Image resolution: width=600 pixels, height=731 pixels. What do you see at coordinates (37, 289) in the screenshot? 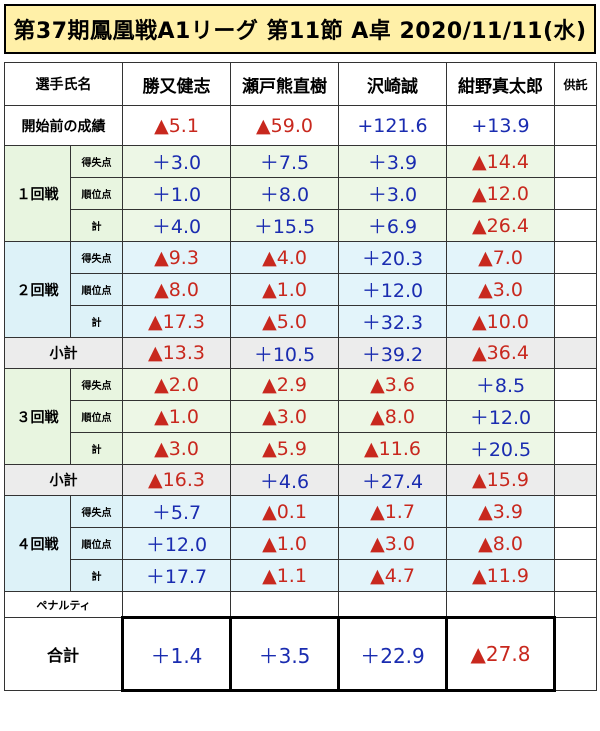
I see `round-label: ２回戦` at bounding box center [37, 289].